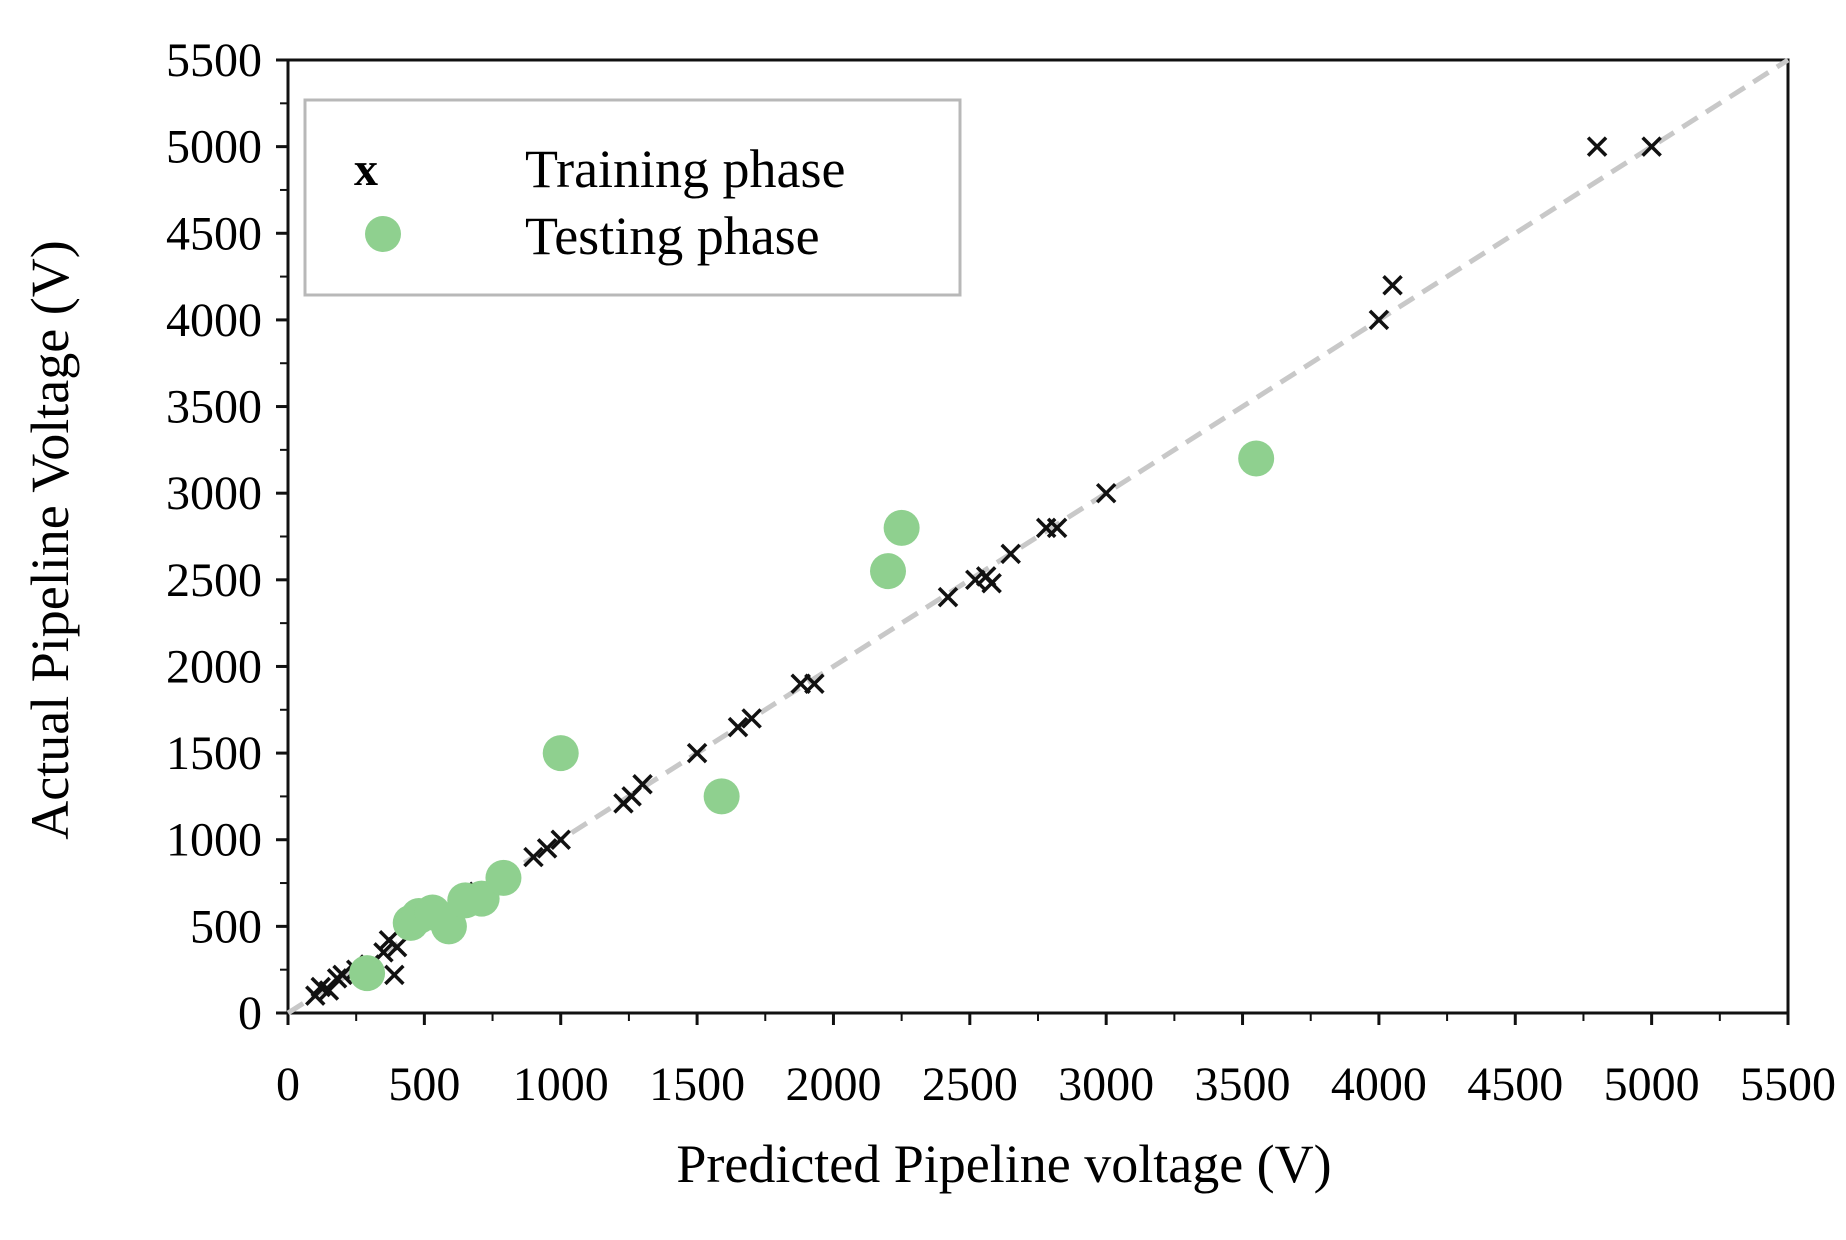 The height and width of the screenshot is (1240, 1846). What do you see at coordinates (833, 1084) in the screenshot?
I see `x-tick-label: 2000` at bounding box center [833, 1084].